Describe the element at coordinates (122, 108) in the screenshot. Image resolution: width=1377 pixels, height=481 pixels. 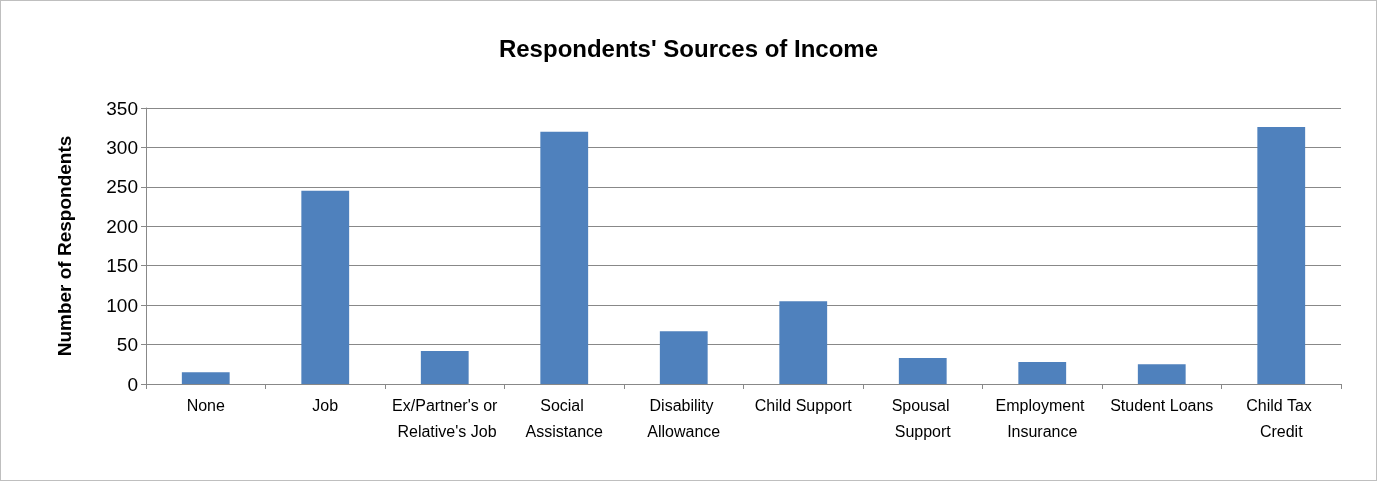
I see `y-tick-label: 350` at that location.